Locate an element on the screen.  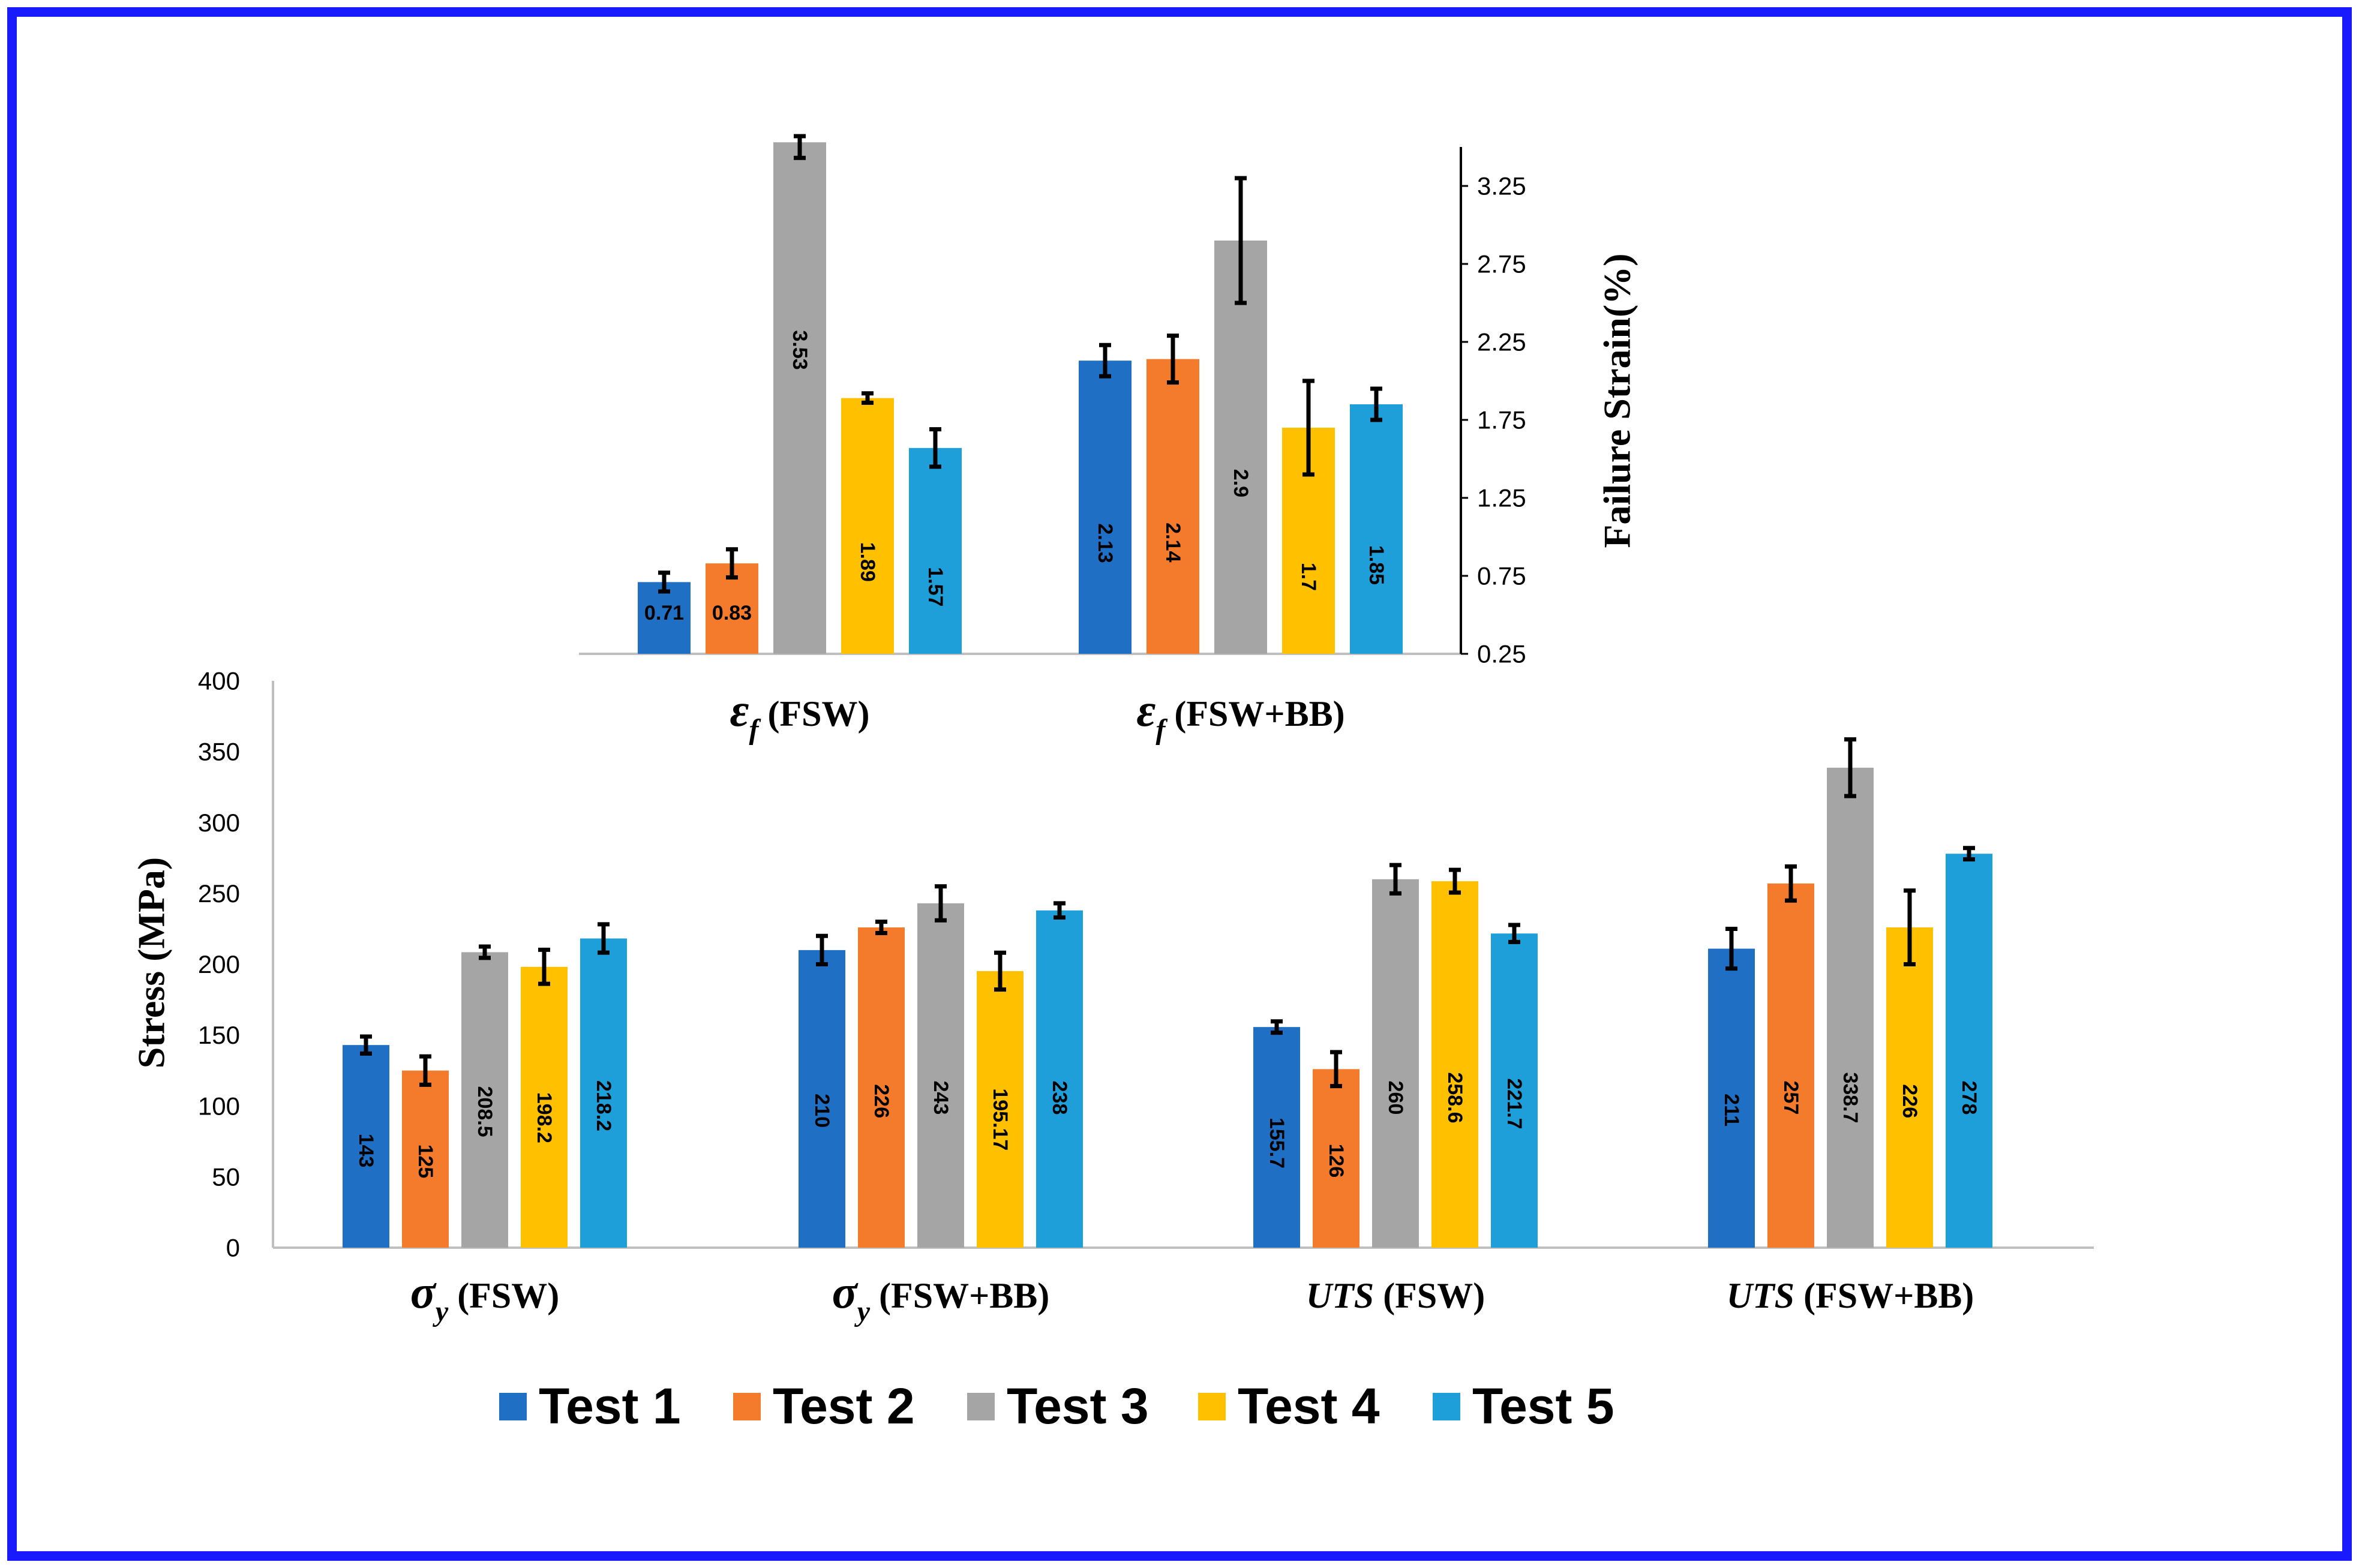
stress-category-label: σy (FSW) is located at coordinates (484, 1296).